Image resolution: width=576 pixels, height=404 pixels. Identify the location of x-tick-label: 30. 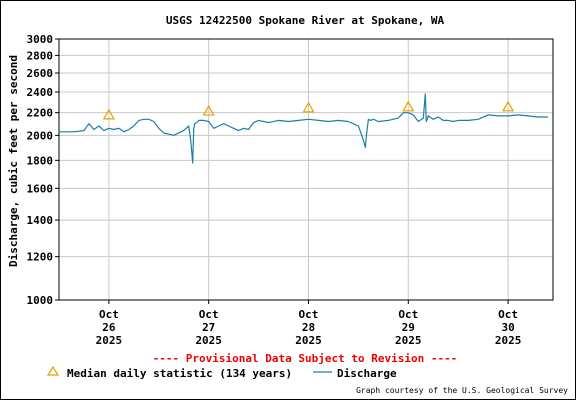
(507, 327).